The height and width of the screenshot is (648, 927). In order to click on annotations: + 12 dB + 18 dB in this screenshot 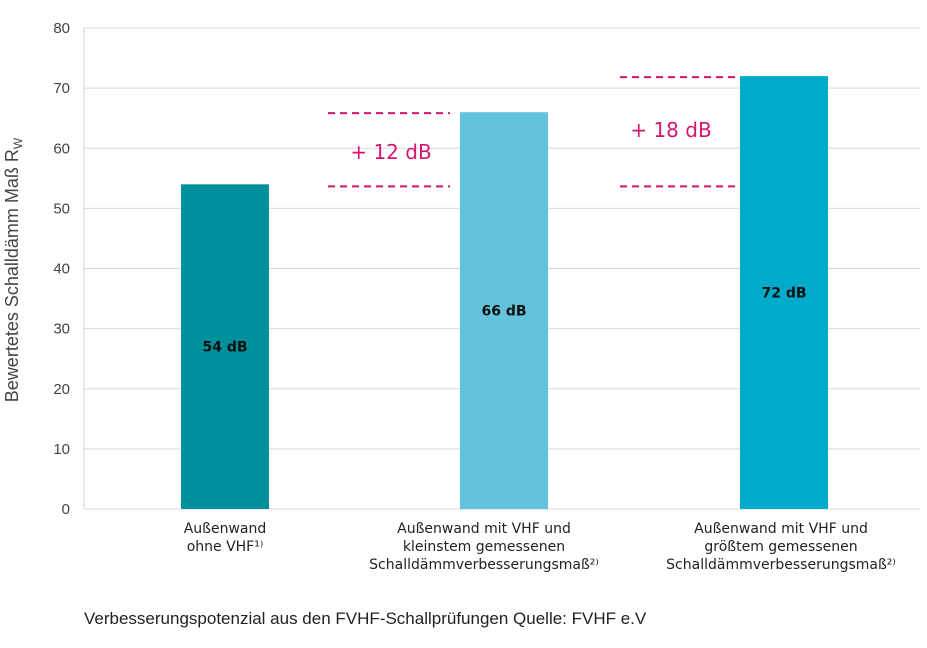, I will do `click(531, 132)`.